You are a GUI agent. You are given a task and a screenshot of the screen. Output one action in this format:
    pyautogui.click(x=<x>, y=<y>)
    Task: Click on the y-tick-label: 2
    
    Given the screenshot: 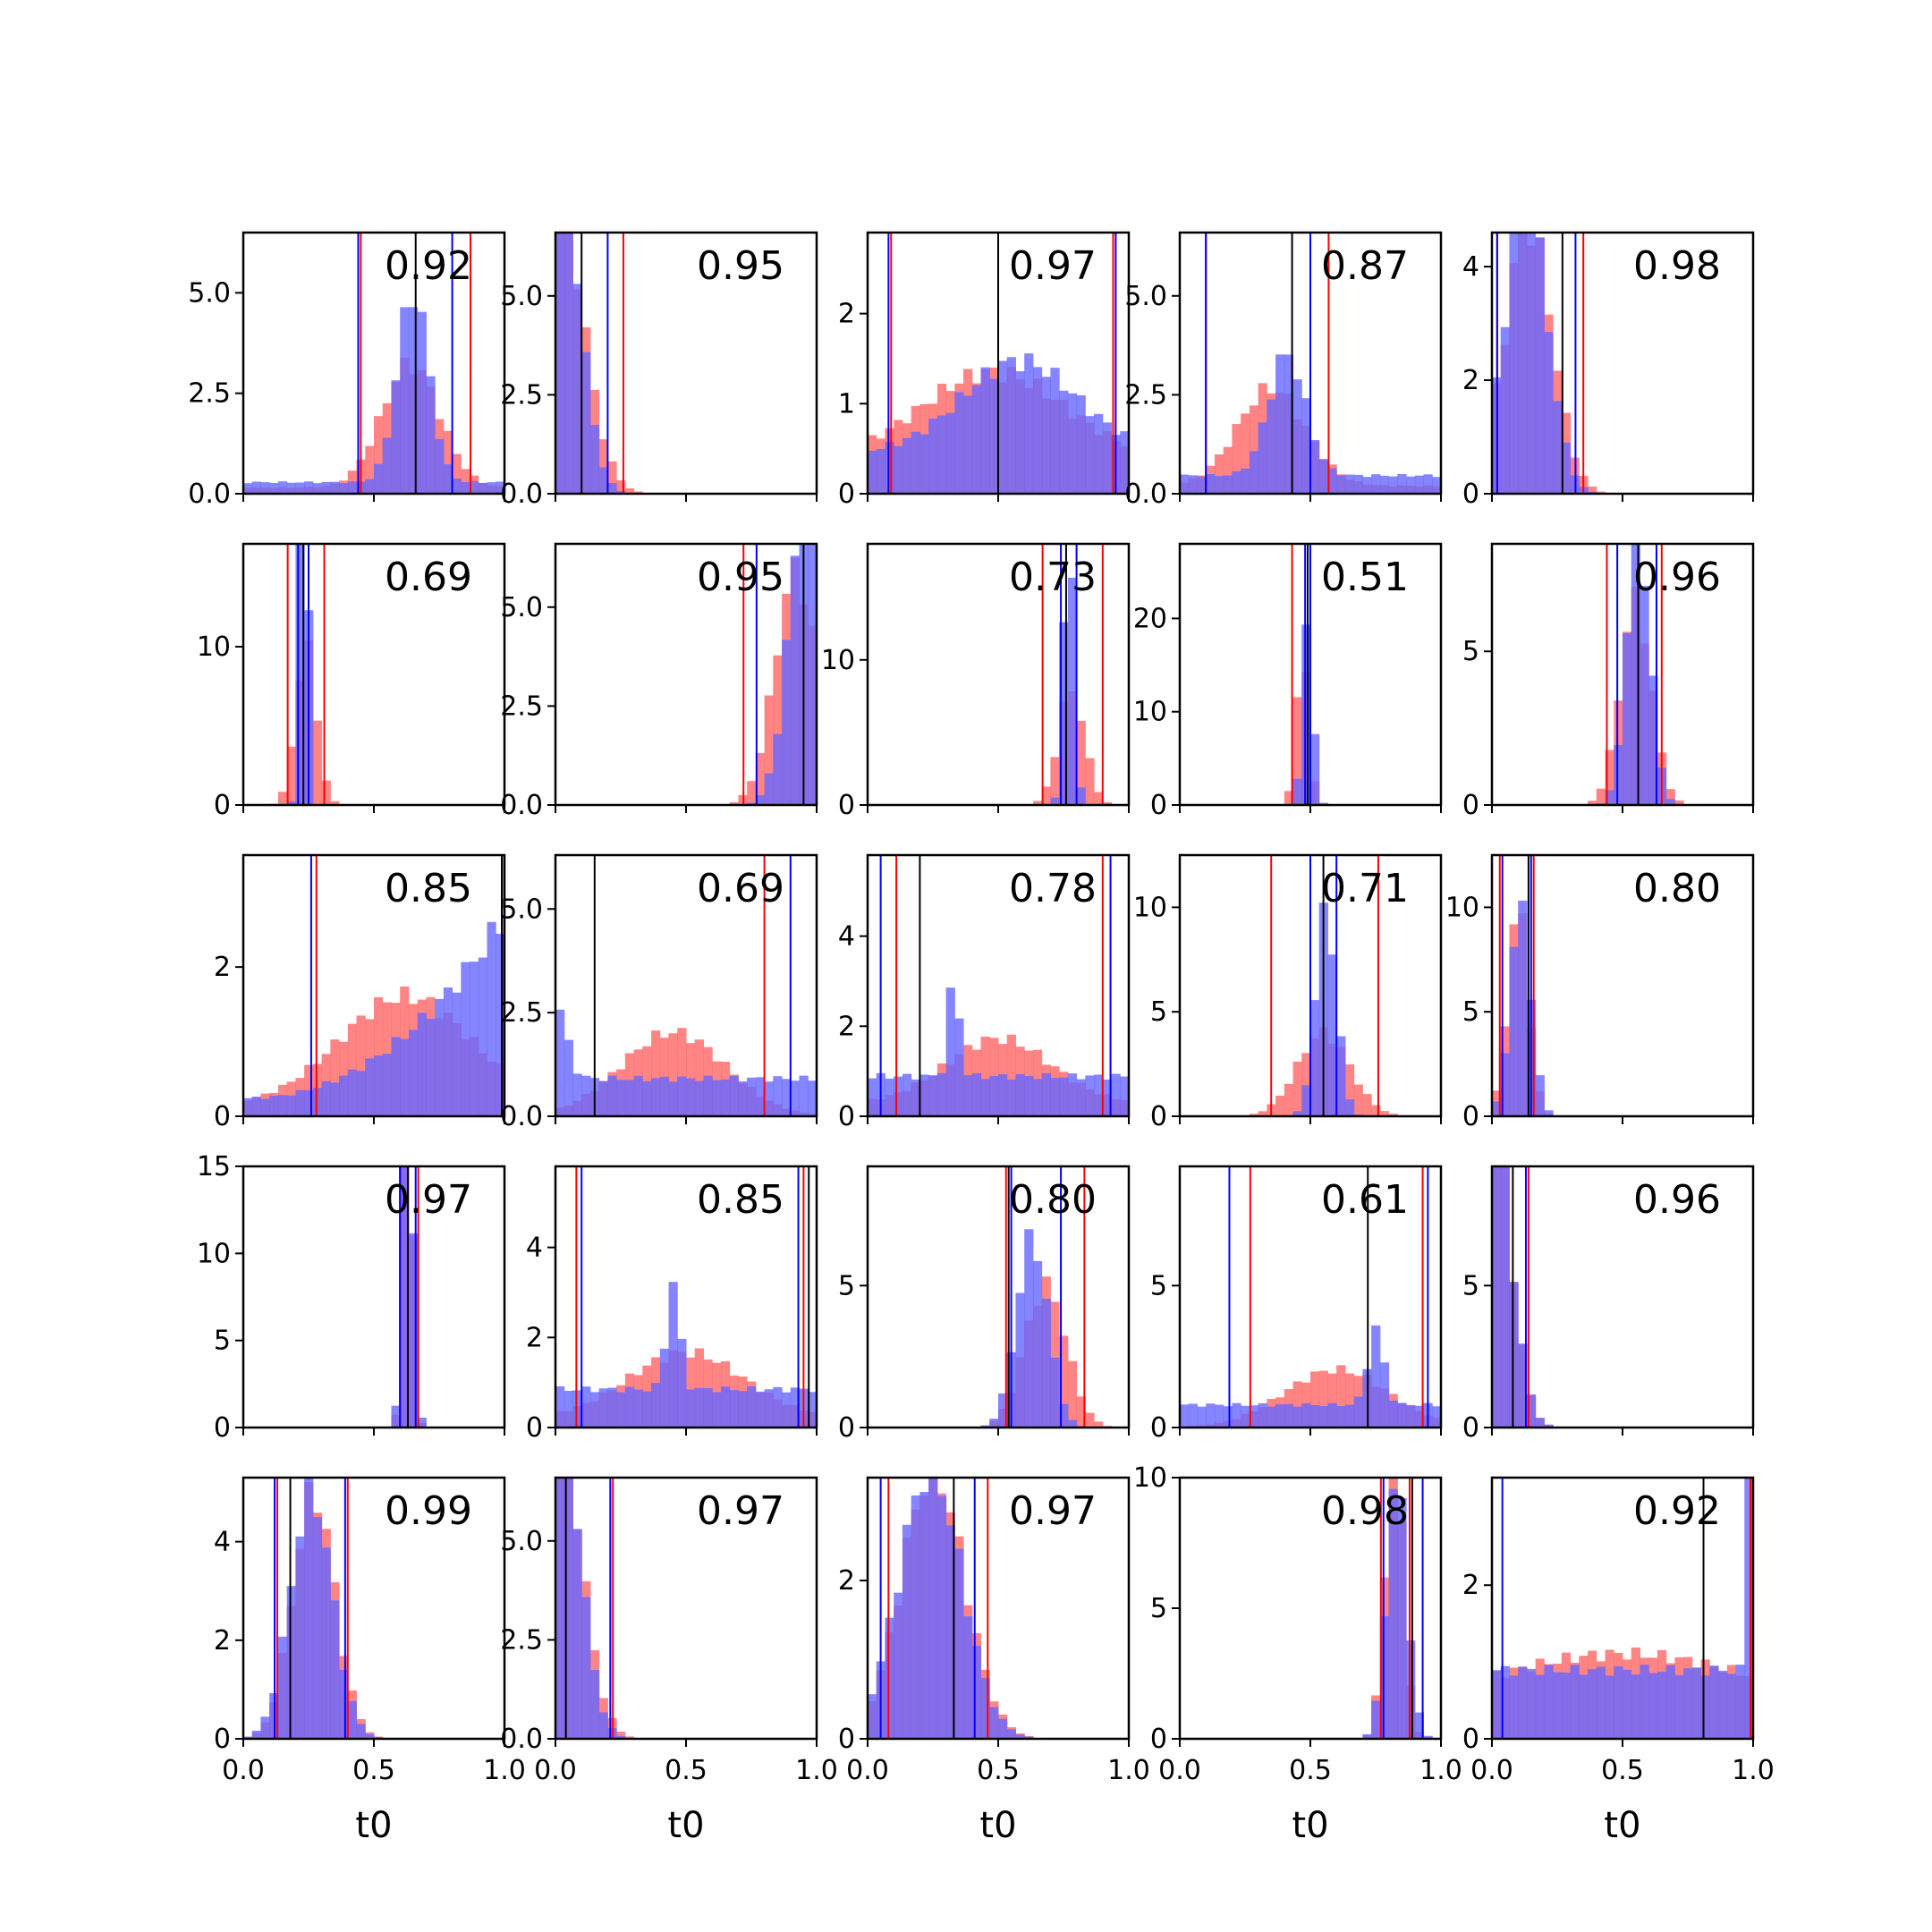 What is the action you would take?
    pyautogui.click(x=222, y=1641)
    